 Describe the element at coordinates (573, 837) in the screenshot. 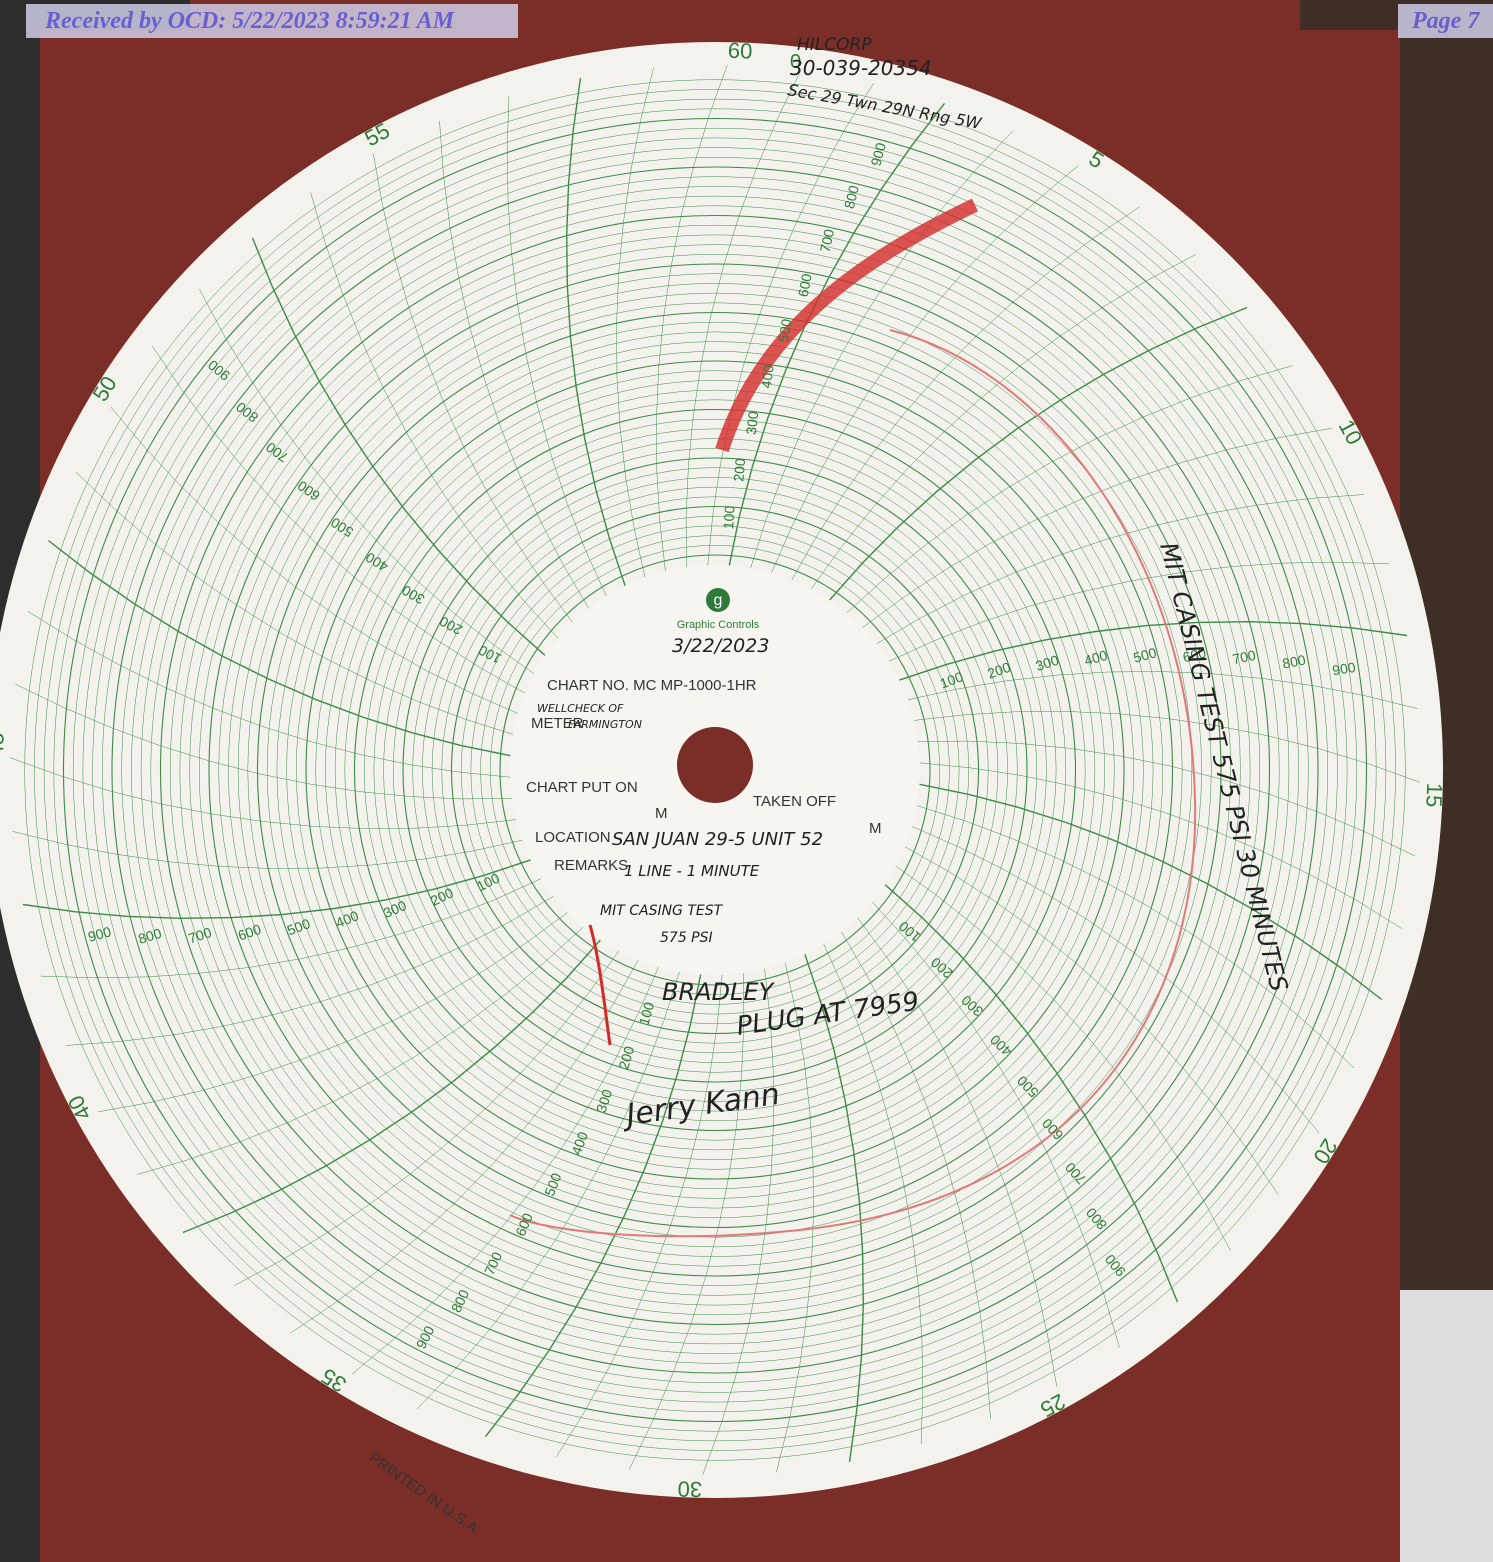

I see `location-label: LOCATION` at that location.